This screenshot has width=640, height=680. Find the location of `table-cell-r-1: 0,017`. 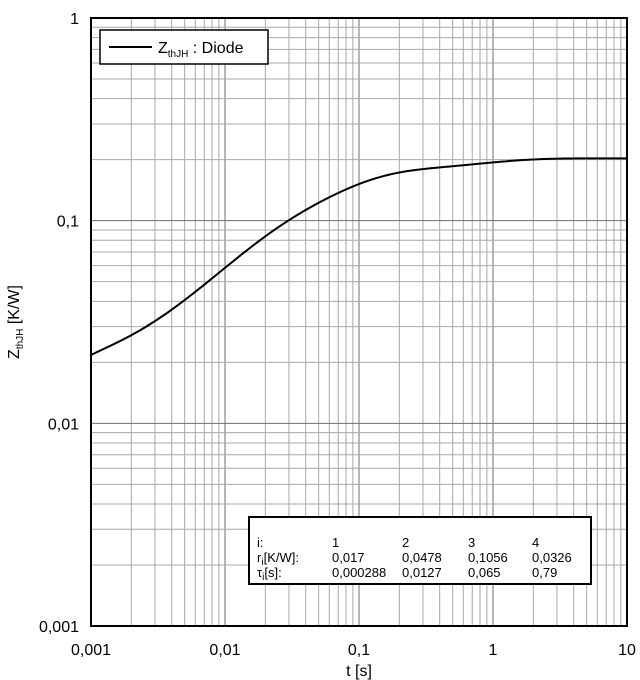

table-cell-r-1: 0,017 is located at coordinates (348, 557).